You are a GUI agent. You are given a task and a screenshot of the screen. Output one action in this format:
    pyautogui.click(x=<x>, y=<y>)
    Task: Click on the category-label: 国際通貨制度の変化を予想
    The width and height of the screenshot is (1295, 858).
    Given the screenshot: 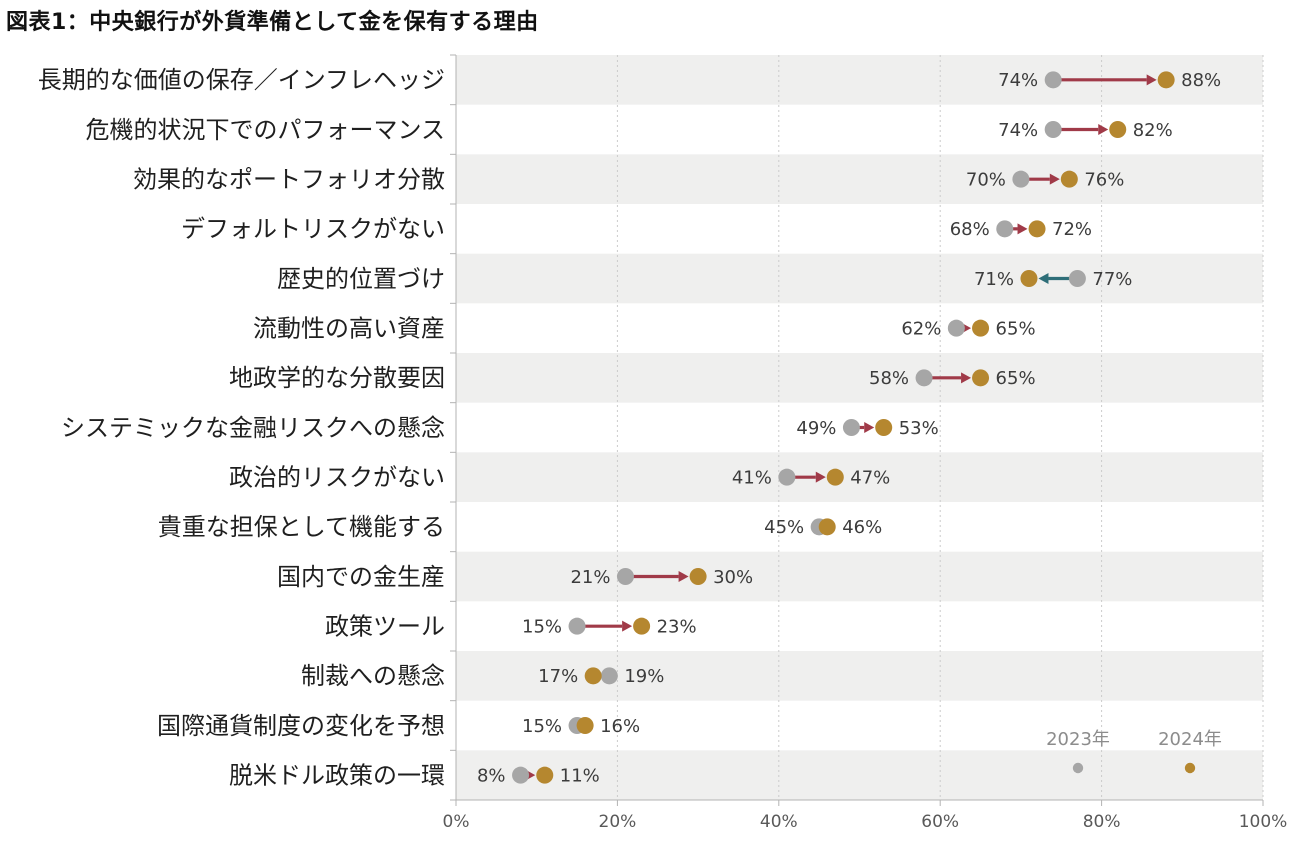 What is the action you would take?
    pyautogui.click(x=301, y=726)
    